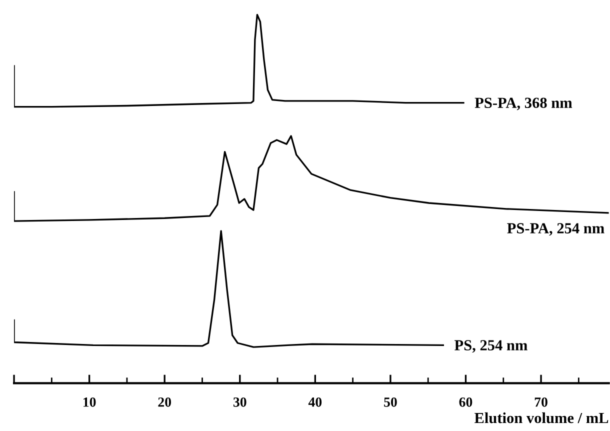 The width and height of the screenshot is (610, 431). What do you see at coordinates (541, 418) in the screenshot?
I see `x-axis-title: Elution volume / mL` at bounding box center [541, 418].